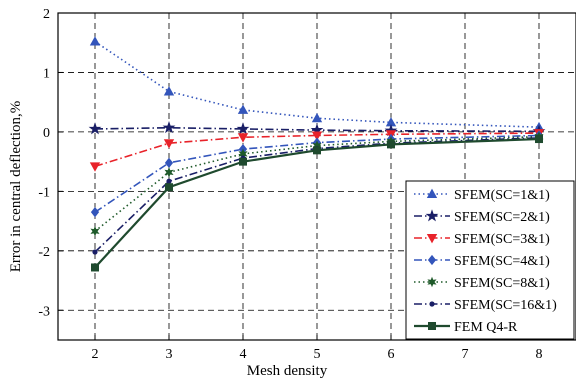  Describe the element at coordinates (317, 354) in the screenshot. I see `x-tick-label: 5` at that location.